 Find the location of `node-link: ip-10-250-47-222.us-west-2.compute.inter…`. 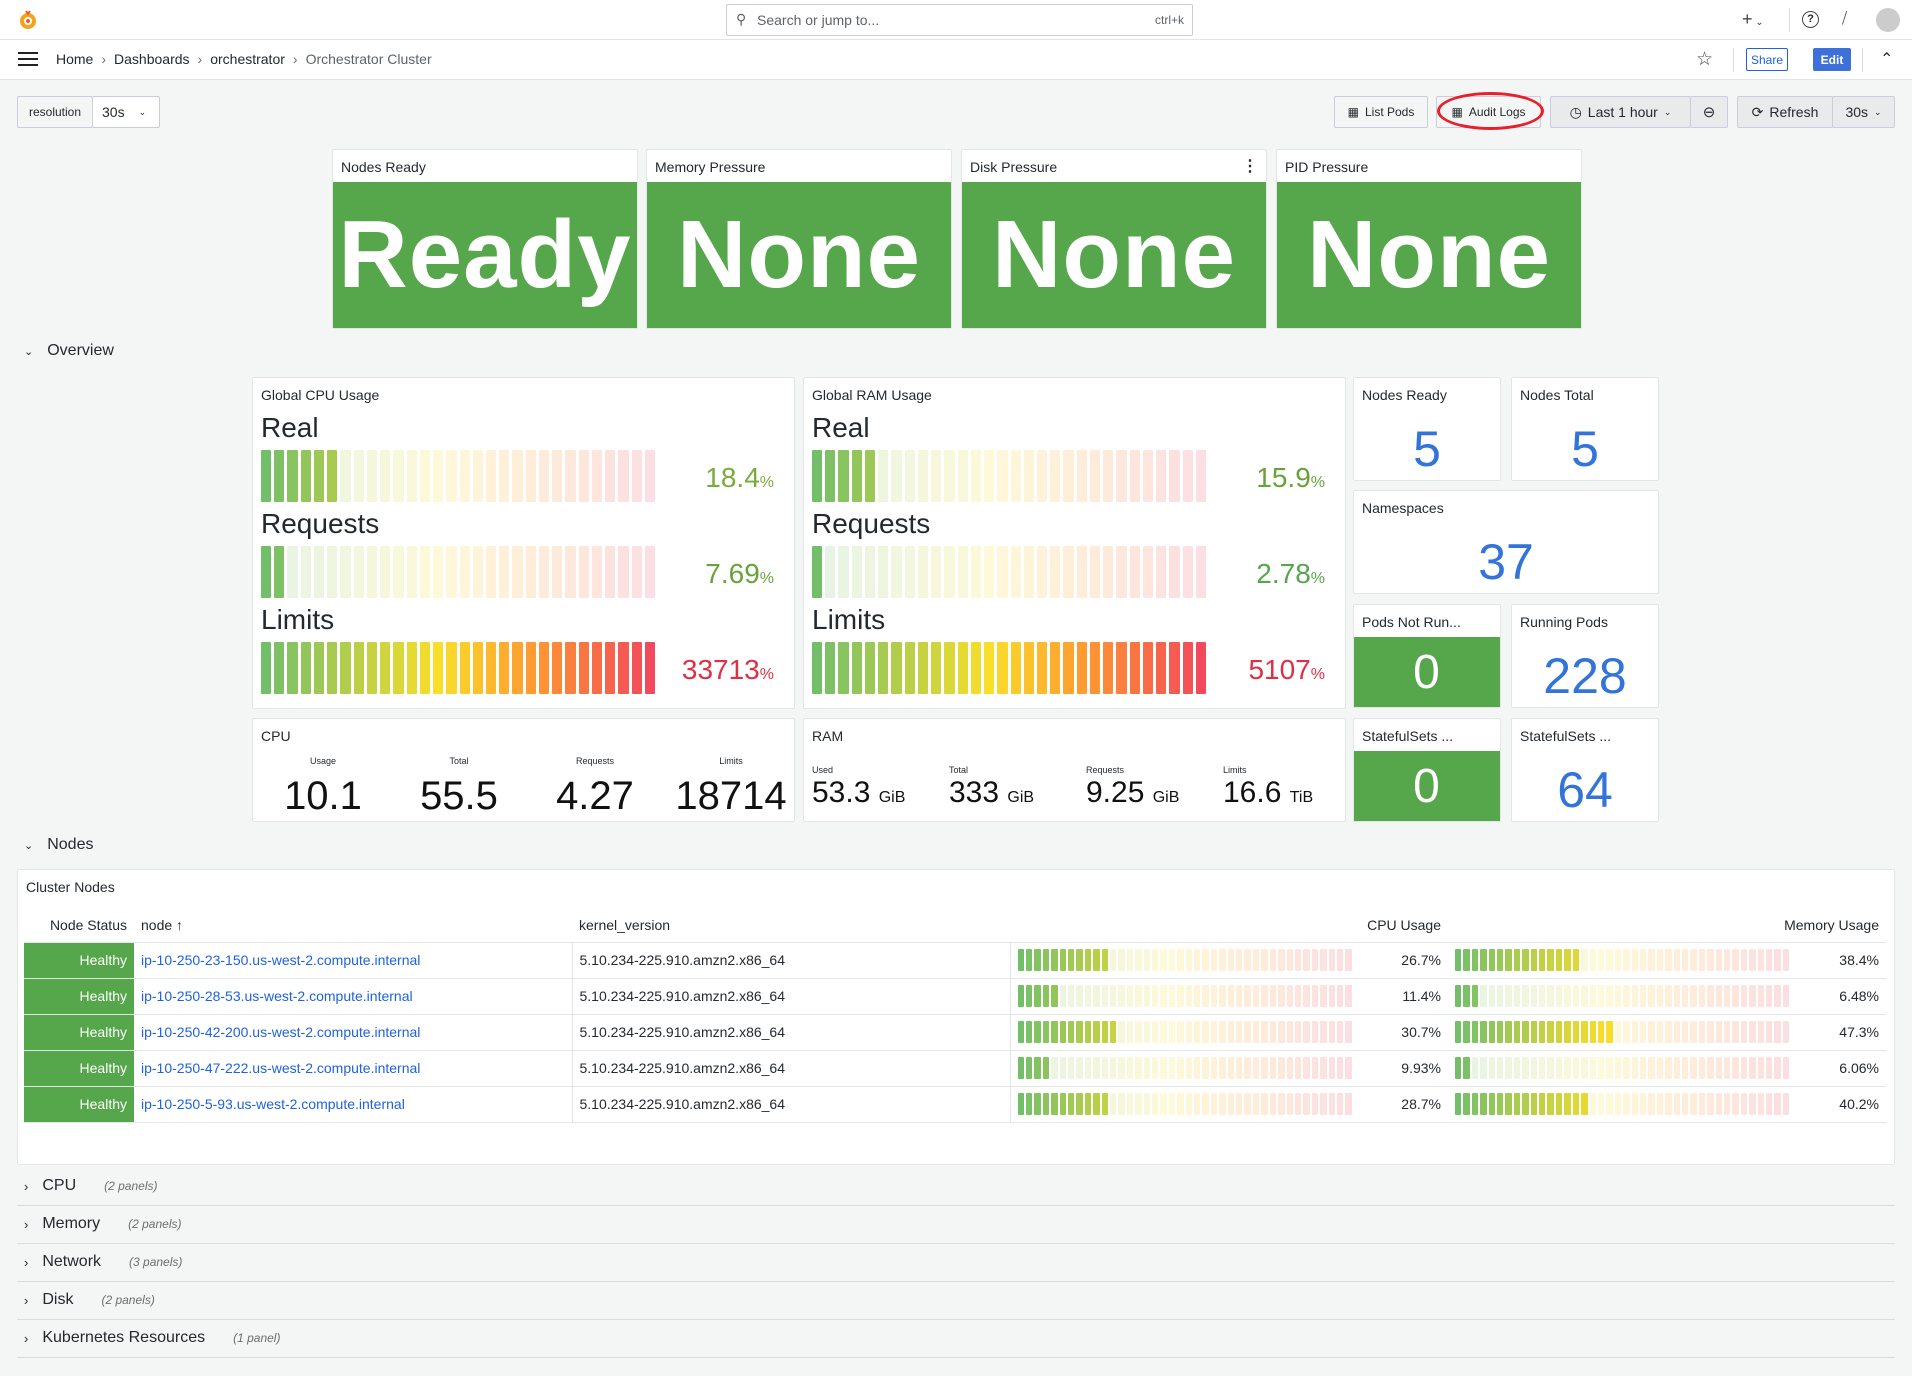

node-link: ip-10-250-47-222.us-west-2.compute.inter… is located at coordinates (281, 1068).